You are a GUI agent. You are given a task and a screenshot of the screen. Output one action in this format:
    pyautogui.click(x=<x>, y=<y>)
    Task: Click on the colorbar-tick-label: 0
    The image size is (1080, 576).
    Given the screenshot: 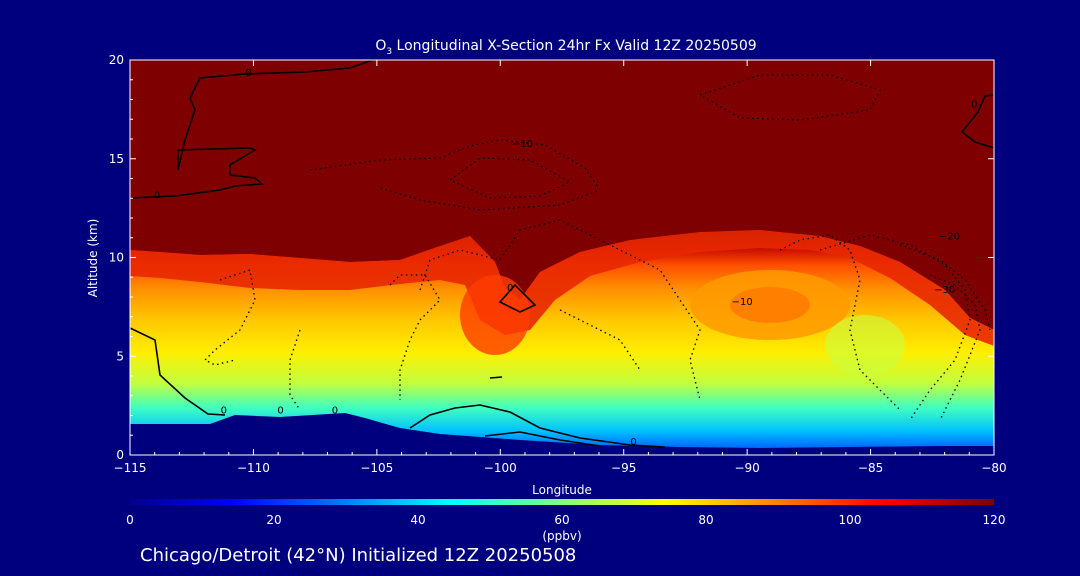 What is the action you would take?
    pyautogui.click(x=130, y=520)
    